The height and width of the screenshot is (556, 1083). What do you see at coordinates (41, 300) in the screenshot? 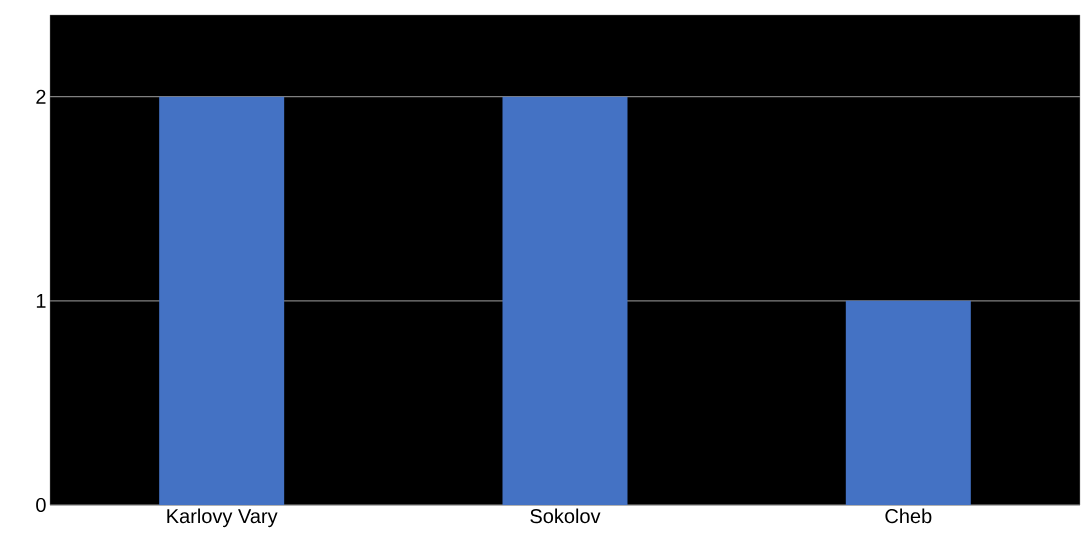
I see `y-tick-label: 1` at bounding box center [41, 300].